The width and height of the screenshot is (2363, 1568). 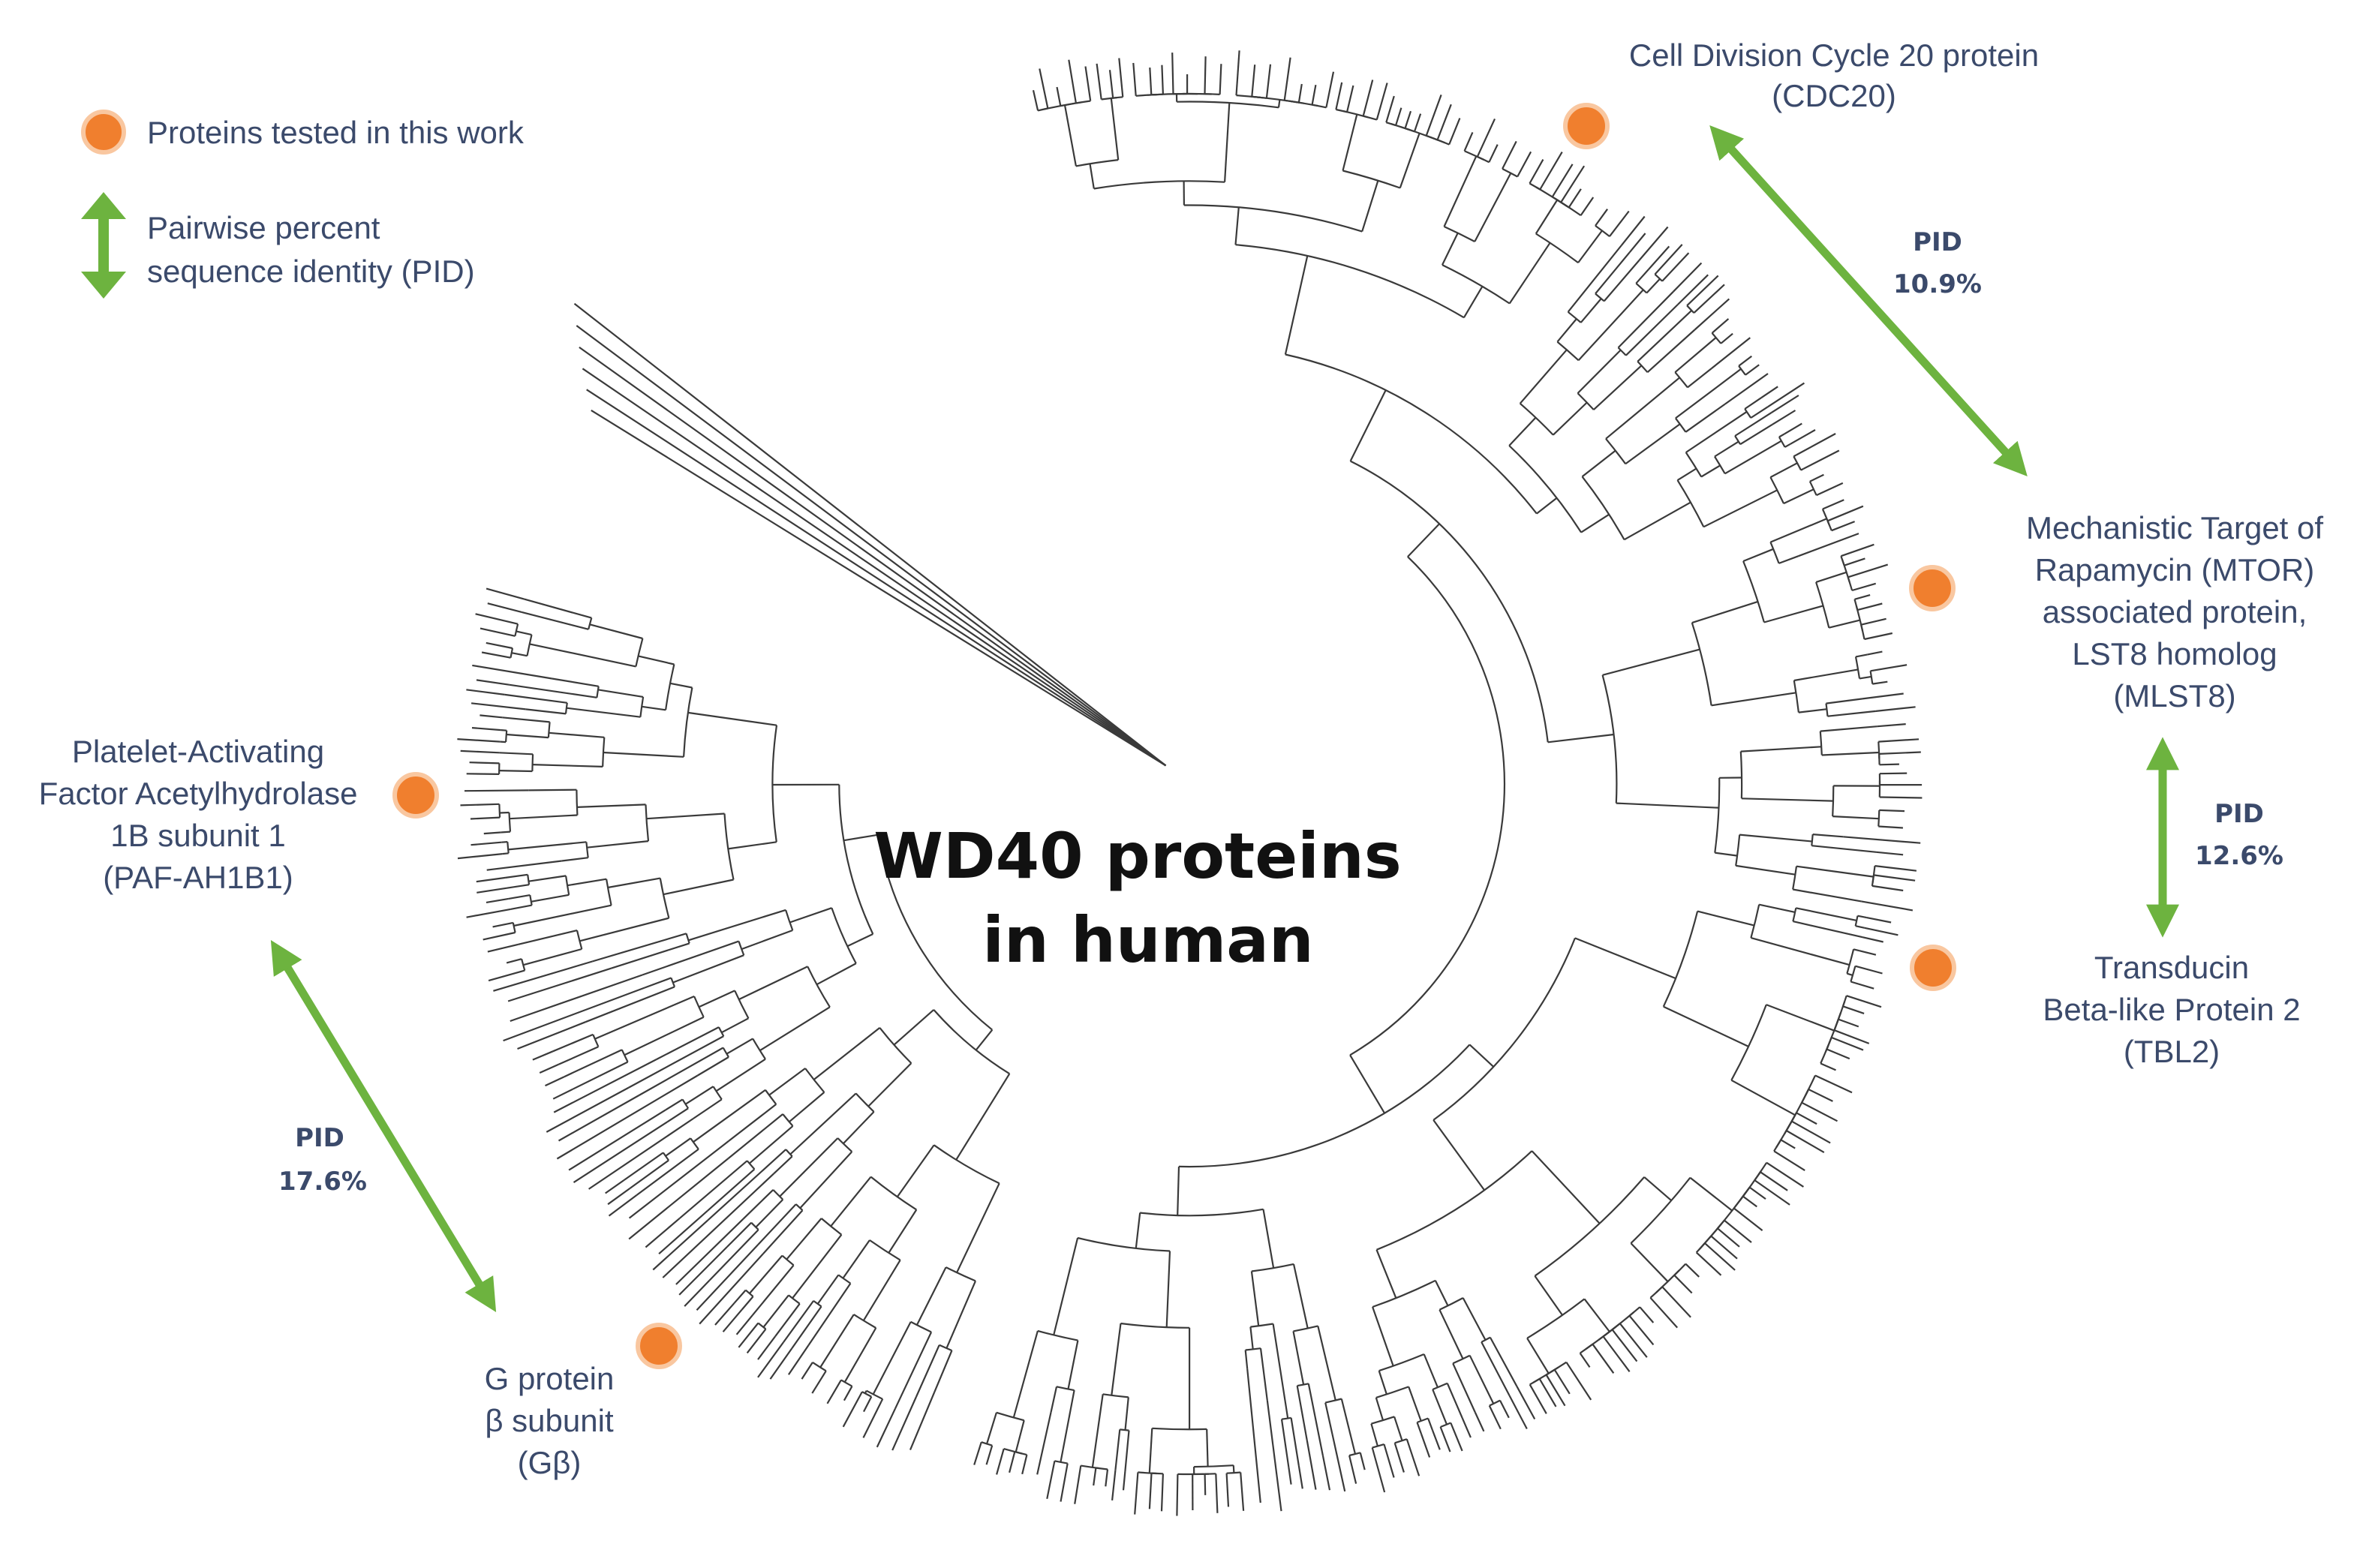 I want to click on cdc20-label: Cell Division Cycle 20 protein (CDC20), so click(x=1834, y=76).